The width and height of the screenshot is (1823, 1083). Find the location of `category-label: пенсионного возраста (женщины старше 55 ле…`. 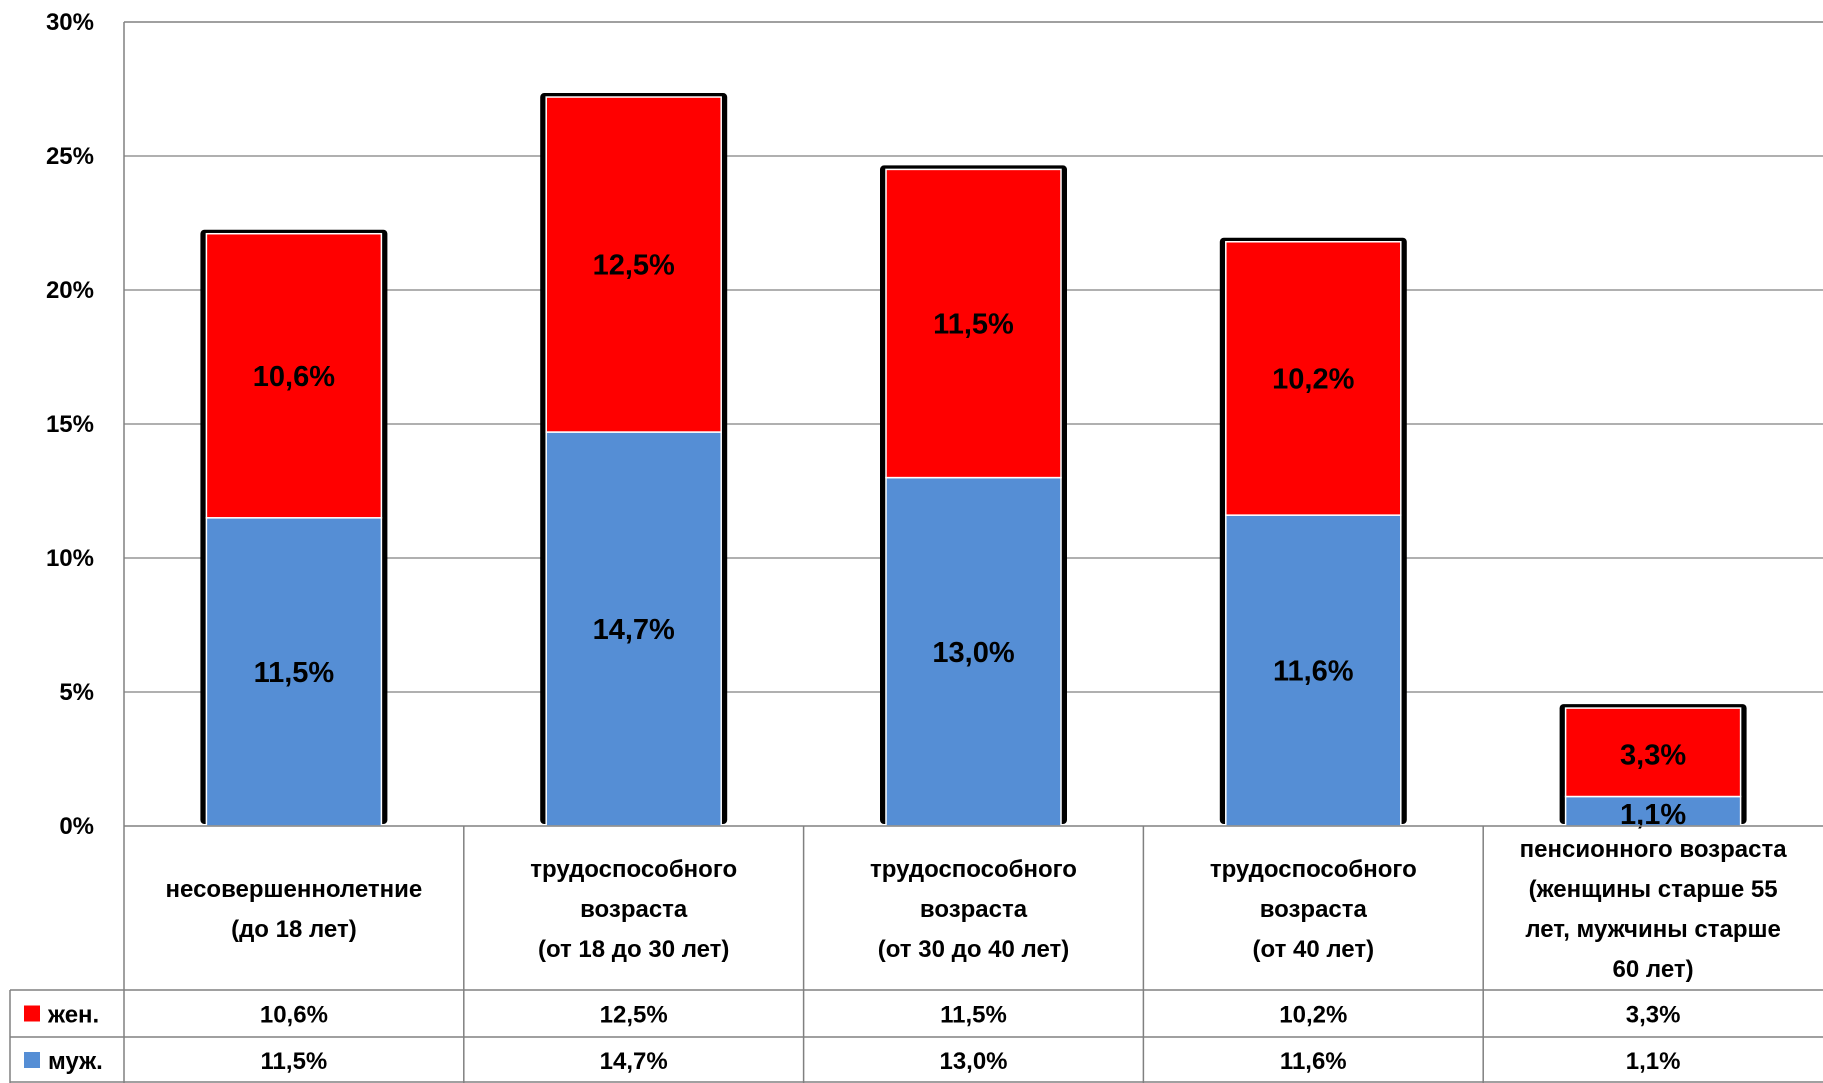

category-label: пенсионного возраста (женщины старше 55 ле… is located at coordinates (1654, 909).